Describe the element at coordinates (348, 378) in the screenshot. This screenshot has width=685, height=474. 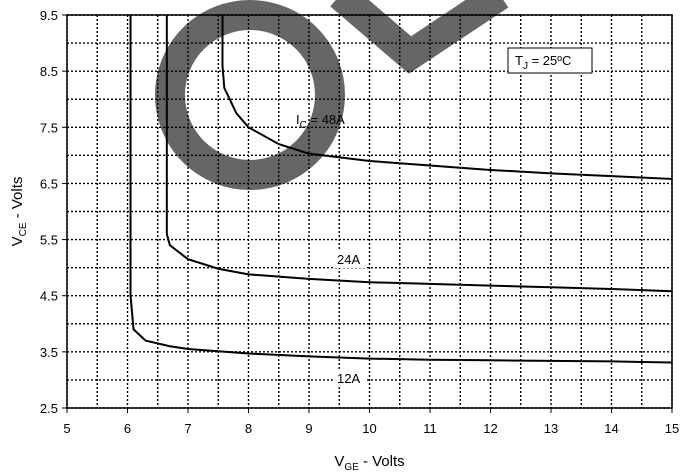
I see `series-label: 12A` at that location.